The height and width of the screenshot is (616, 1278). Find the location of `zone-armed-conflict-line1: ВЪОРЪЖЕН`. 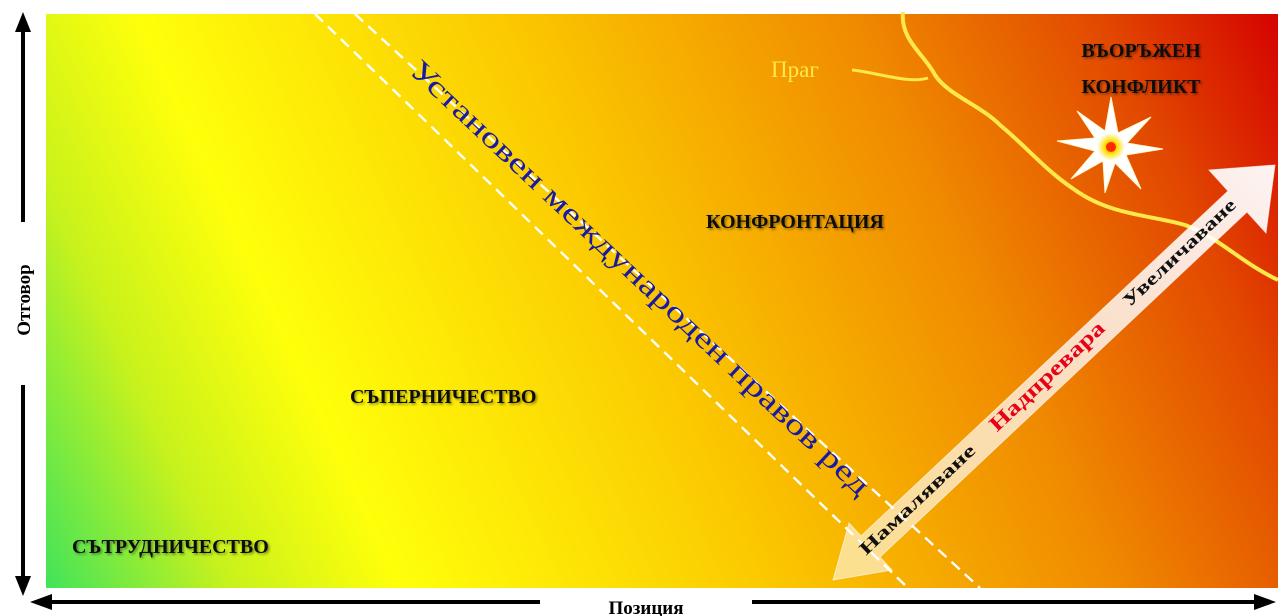

zone-armed-conflict-line1: ВЪОРЪЖЕН is located at coordinates (1141, 51).